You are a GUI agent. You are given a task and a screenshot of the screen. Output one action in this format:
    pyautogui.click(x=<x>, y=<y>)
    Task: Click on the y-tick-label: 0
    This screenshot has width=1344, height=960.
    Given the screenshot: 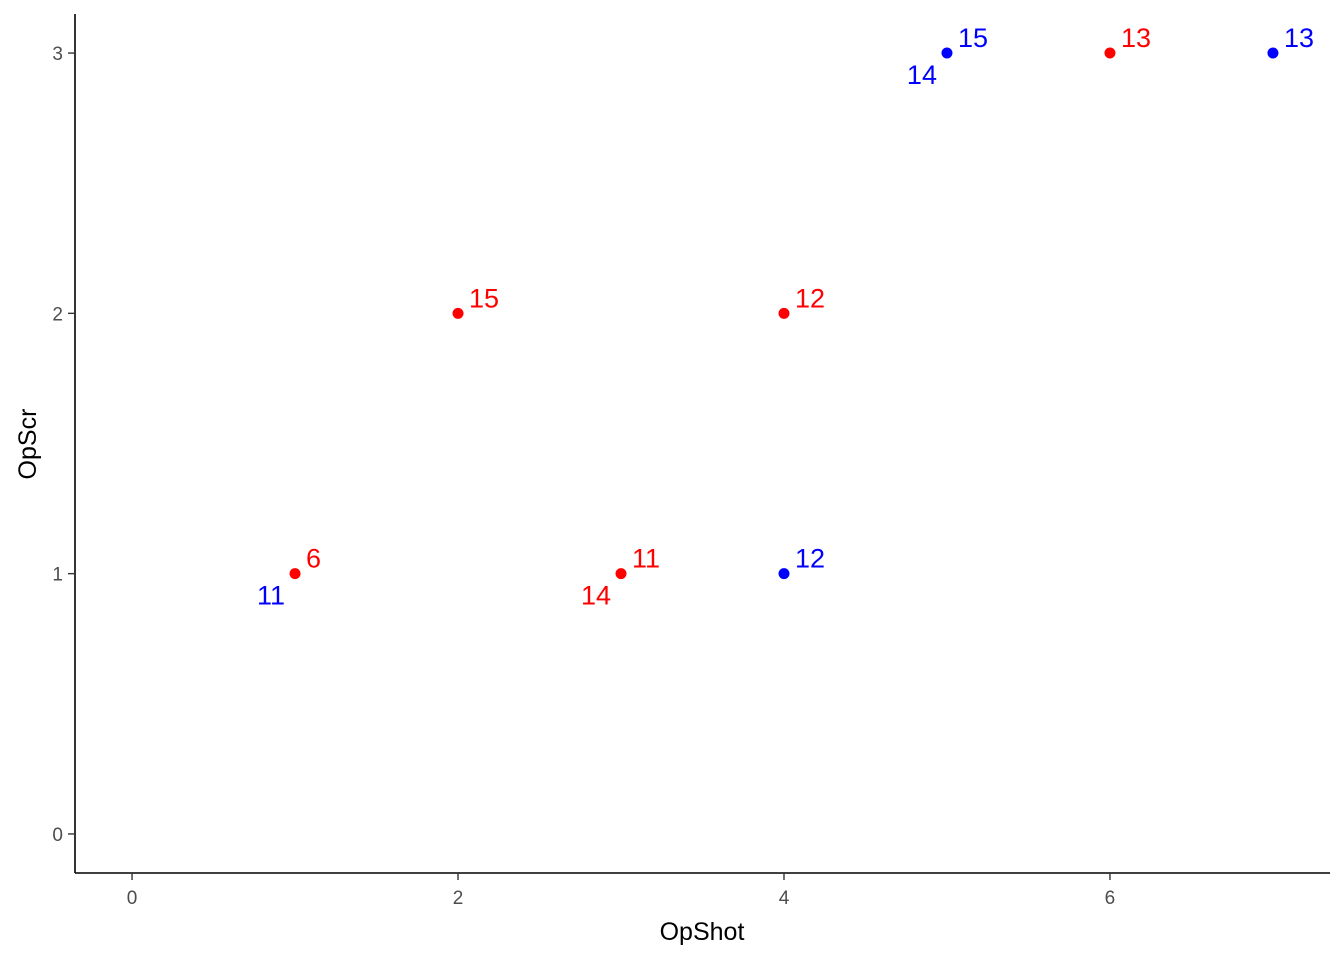 What is the action you would take?
    pyautogui.click(x=57, y=835)
    